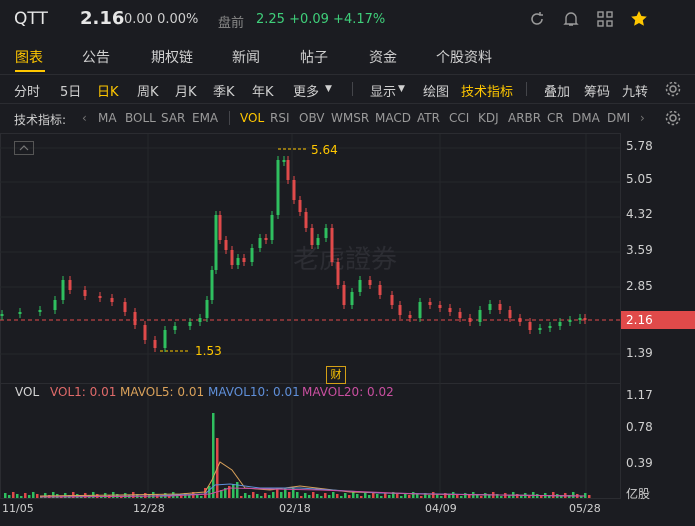 The width and height of the screenshot is (695, 526). What do you see at coordinates (263, 92) in the screenshot?
I see `period-yearly: 年K` at bounding box center [263, 92].